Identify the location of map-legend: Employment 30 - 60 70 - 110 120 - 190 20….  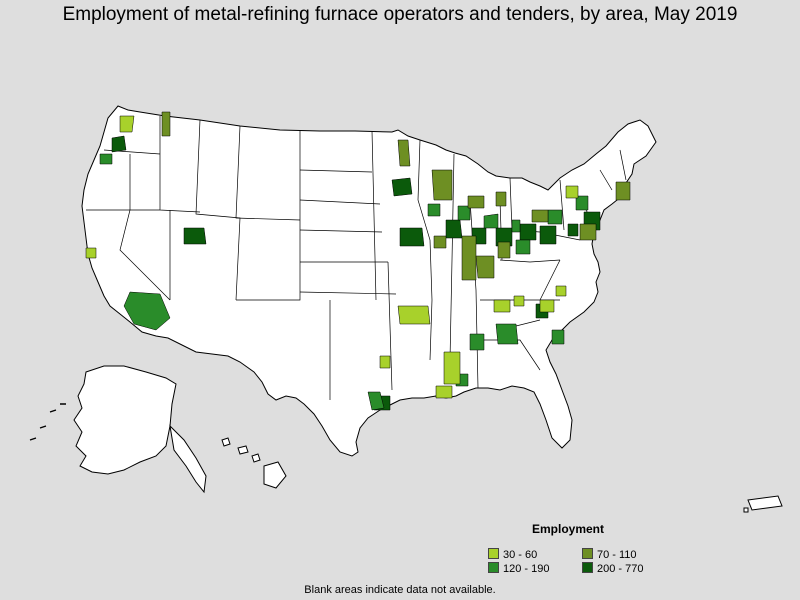
(574, 548).